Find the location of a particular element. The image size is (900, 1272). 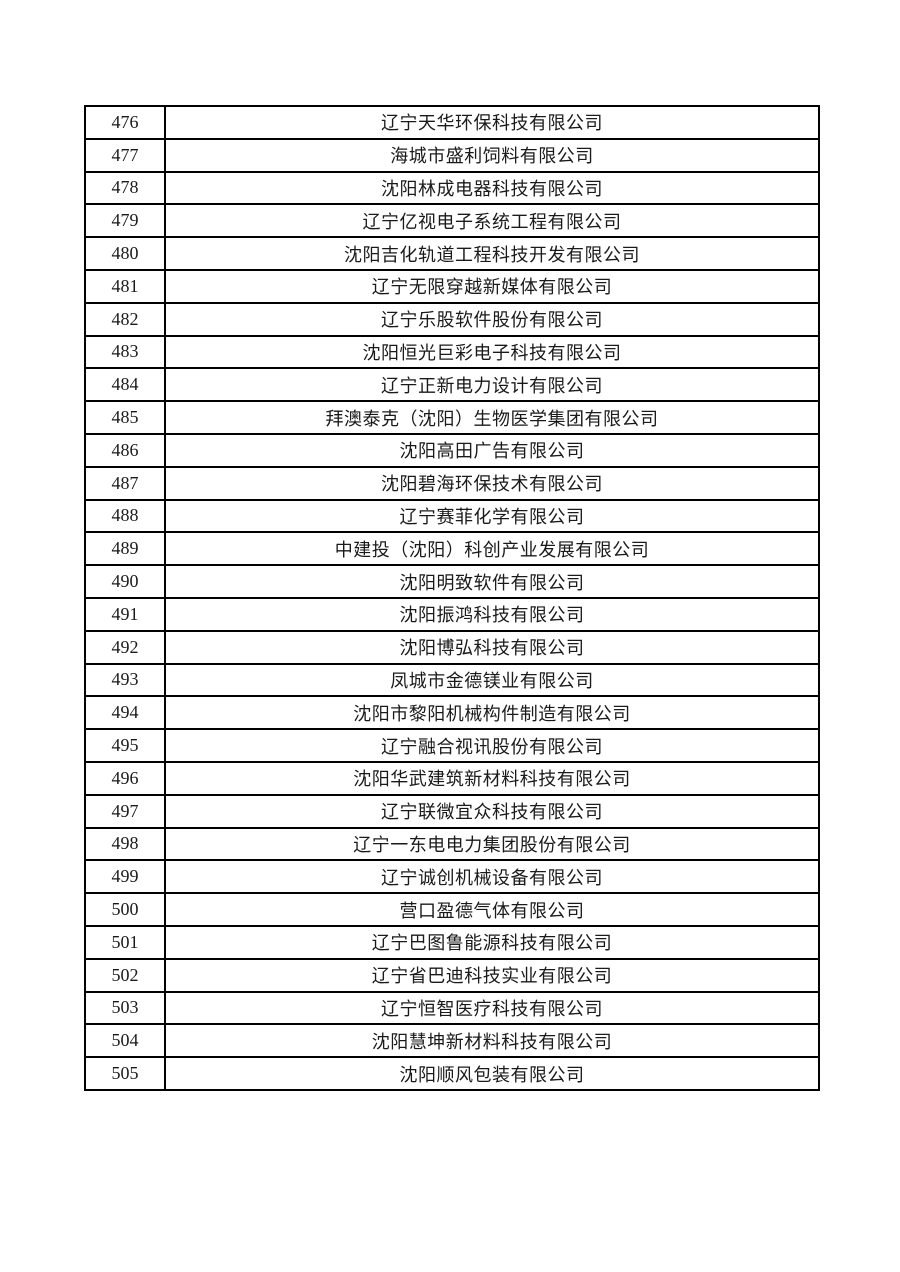

company-name-cell: 辽宁正新电力设计有限公司 is located at coordinates (492, 385).